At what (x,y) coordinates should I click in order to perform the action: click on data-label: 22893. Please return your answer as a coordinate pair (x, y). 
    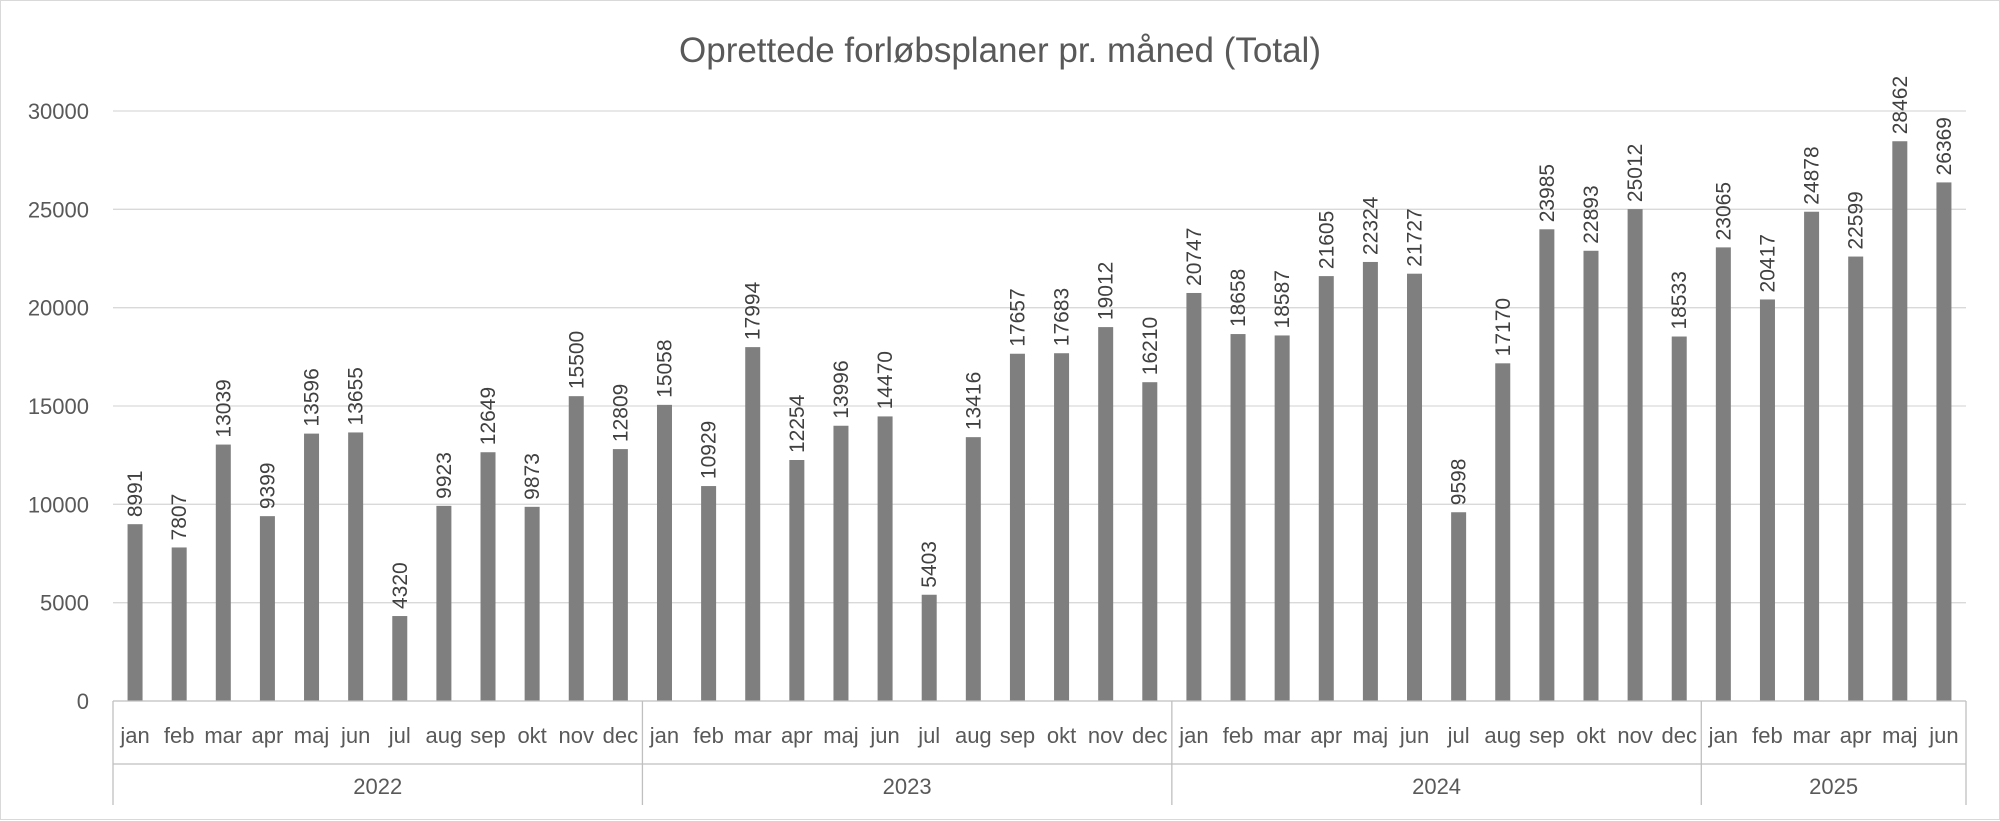
    Looking at the image, I should click on (1591, 214).